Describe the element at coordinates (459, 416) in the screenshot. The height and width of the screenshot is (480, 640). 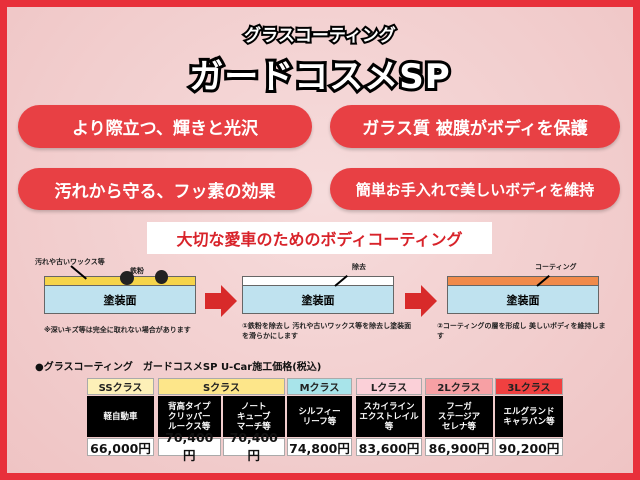
I see `car-models: フーガ ステージア セレナ等` at that location.